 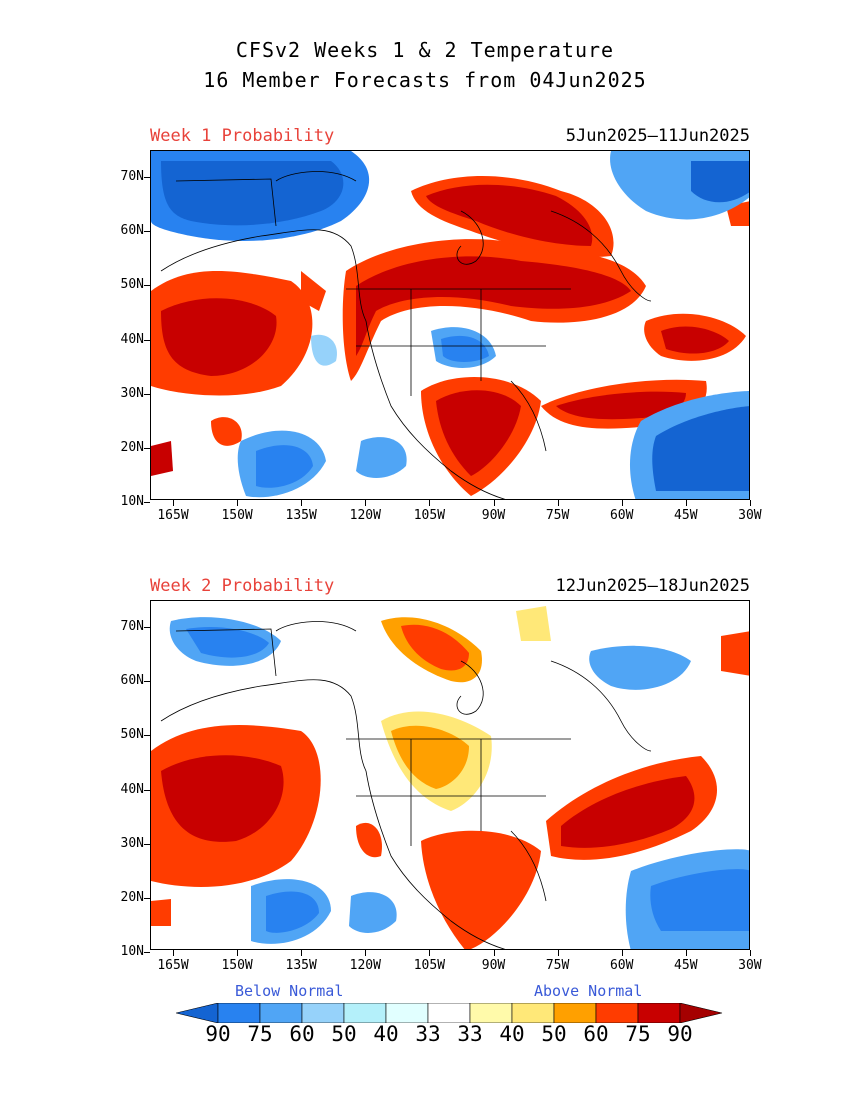 What do you see at coordinates (657, 136) in the screenshot?
I see `week1-date-range: 5Jun2025—11Jun2025` at bounding box center [657, 136].